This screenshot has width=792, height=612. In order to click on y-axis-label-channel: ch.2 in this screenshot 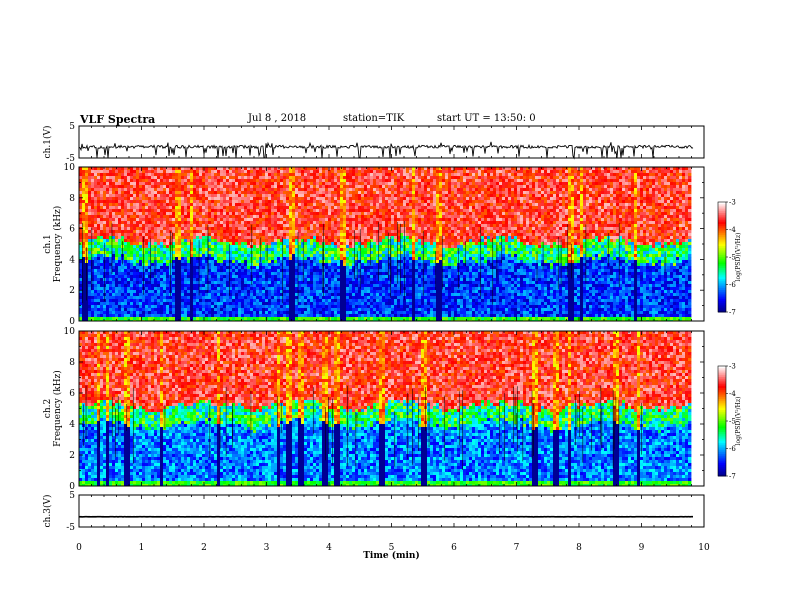, I will do `click(48, 408)`.